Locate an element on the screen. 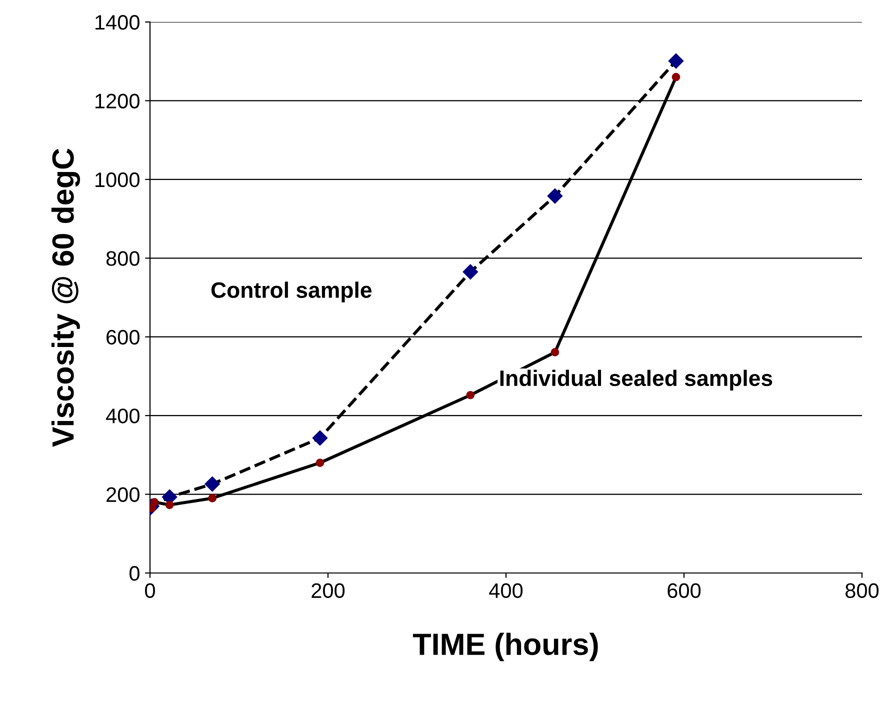  y-tick-label: 600 is located at coordinates (123, 337).